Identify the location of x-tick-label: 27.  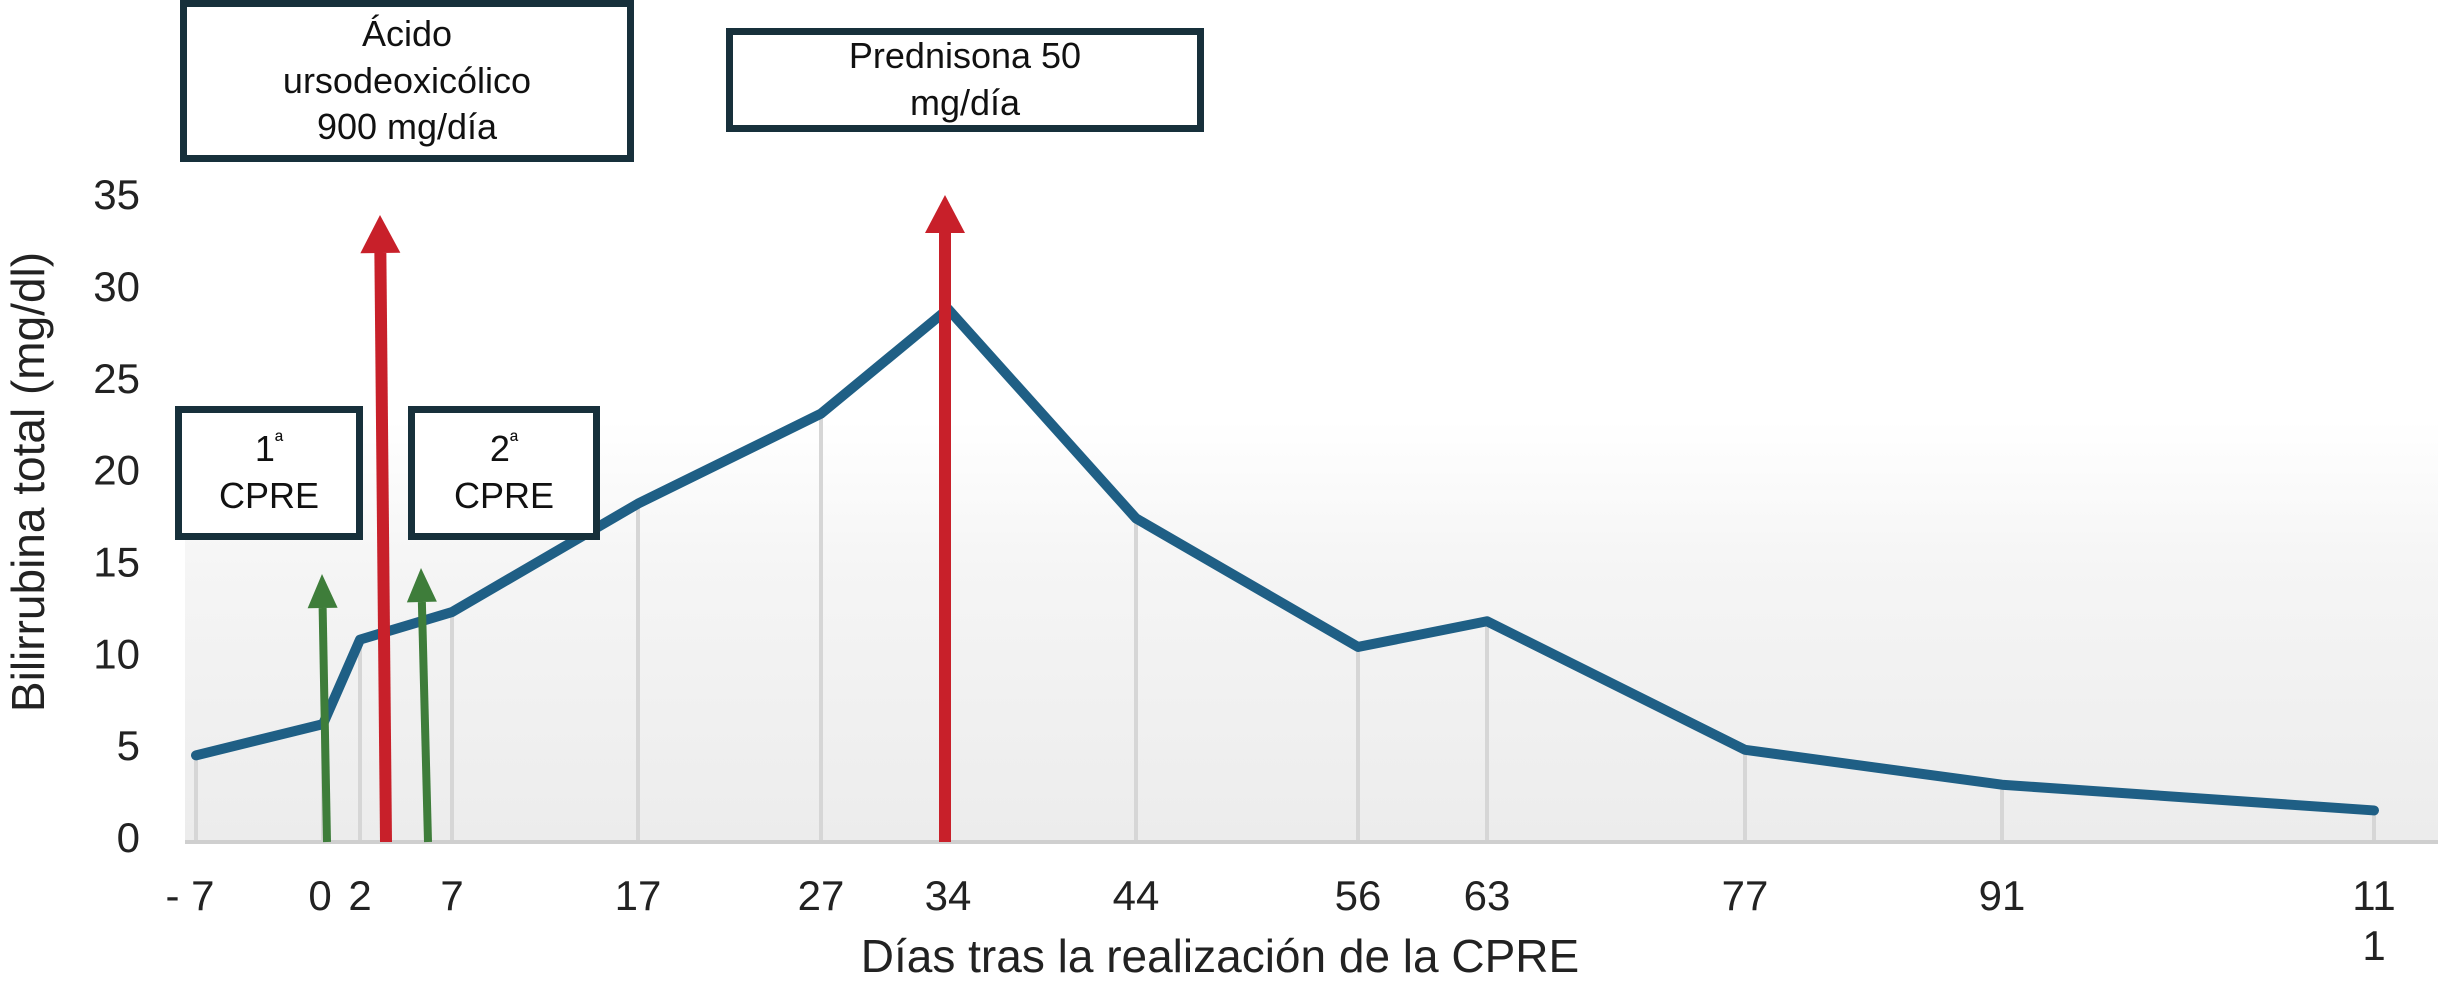
(821, 895).